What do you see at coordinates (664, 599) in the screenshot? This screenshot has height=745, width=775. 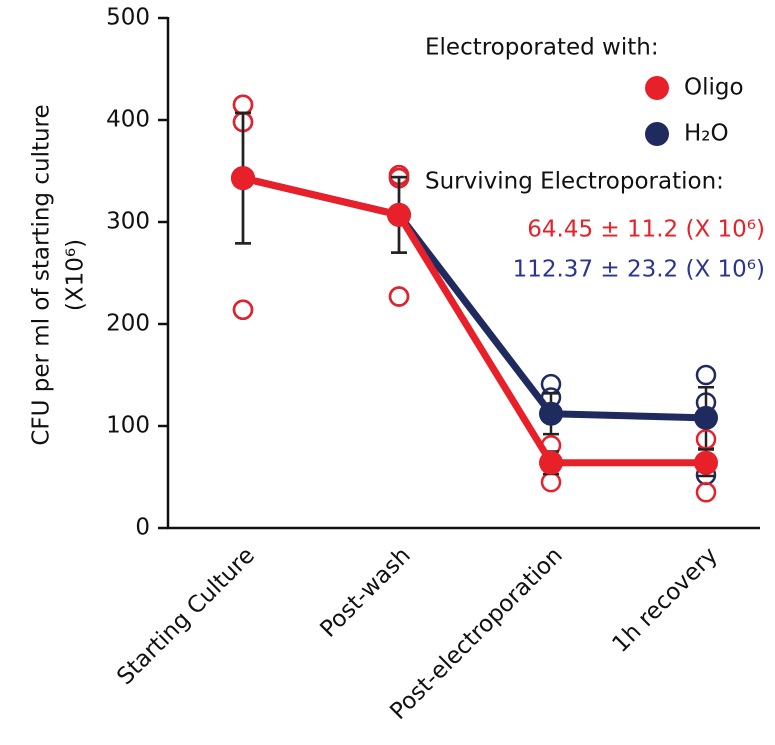 I see `x-tick-label: 1h recovery` at bounding box center [664, 599].